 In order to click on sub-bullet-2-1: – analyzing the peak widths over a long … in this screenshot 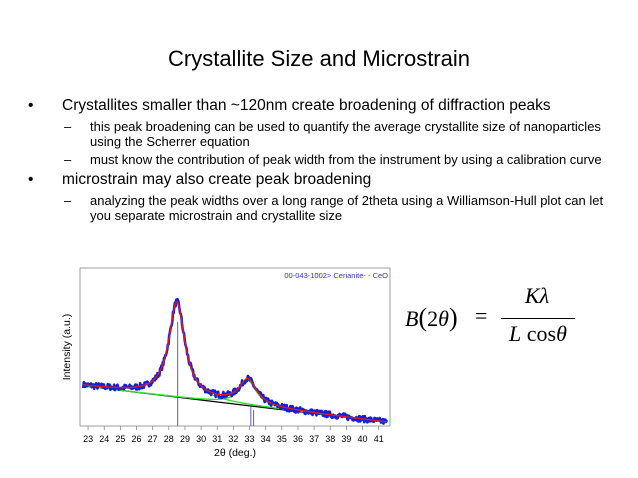, I will do `click(323, 208)`.